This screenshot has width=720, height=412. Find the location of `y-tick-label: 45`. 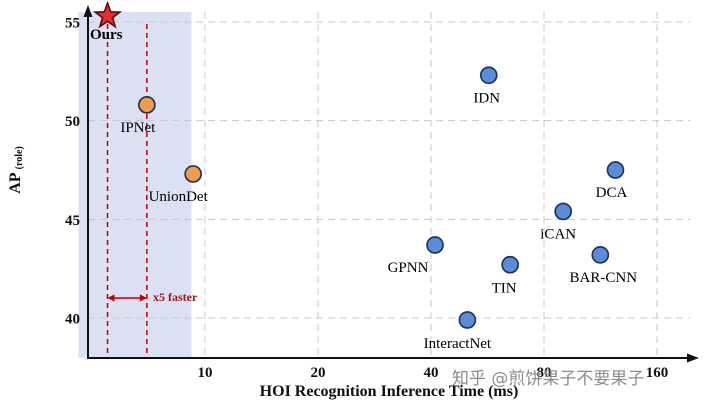

y-tick-label: 45 is located at coordinates (72, 221).